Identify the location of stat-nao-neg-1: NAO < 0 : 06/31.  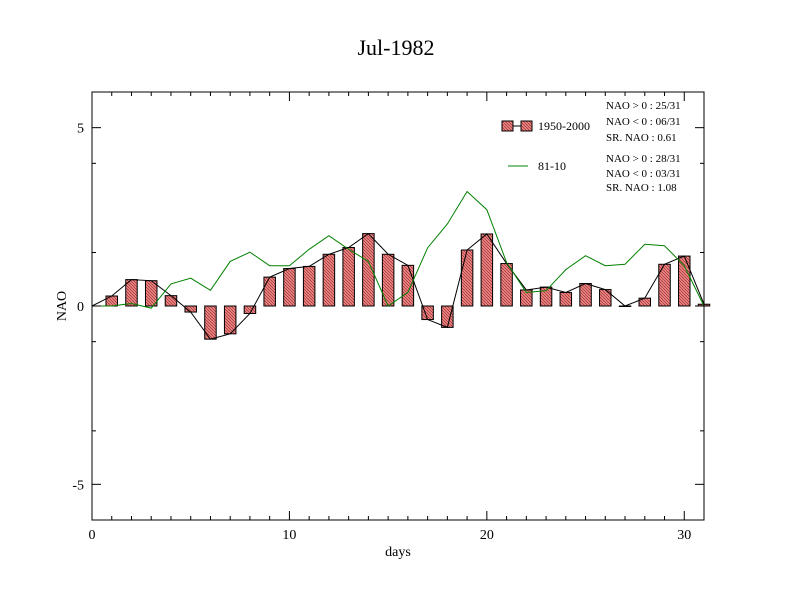
(643, 122).